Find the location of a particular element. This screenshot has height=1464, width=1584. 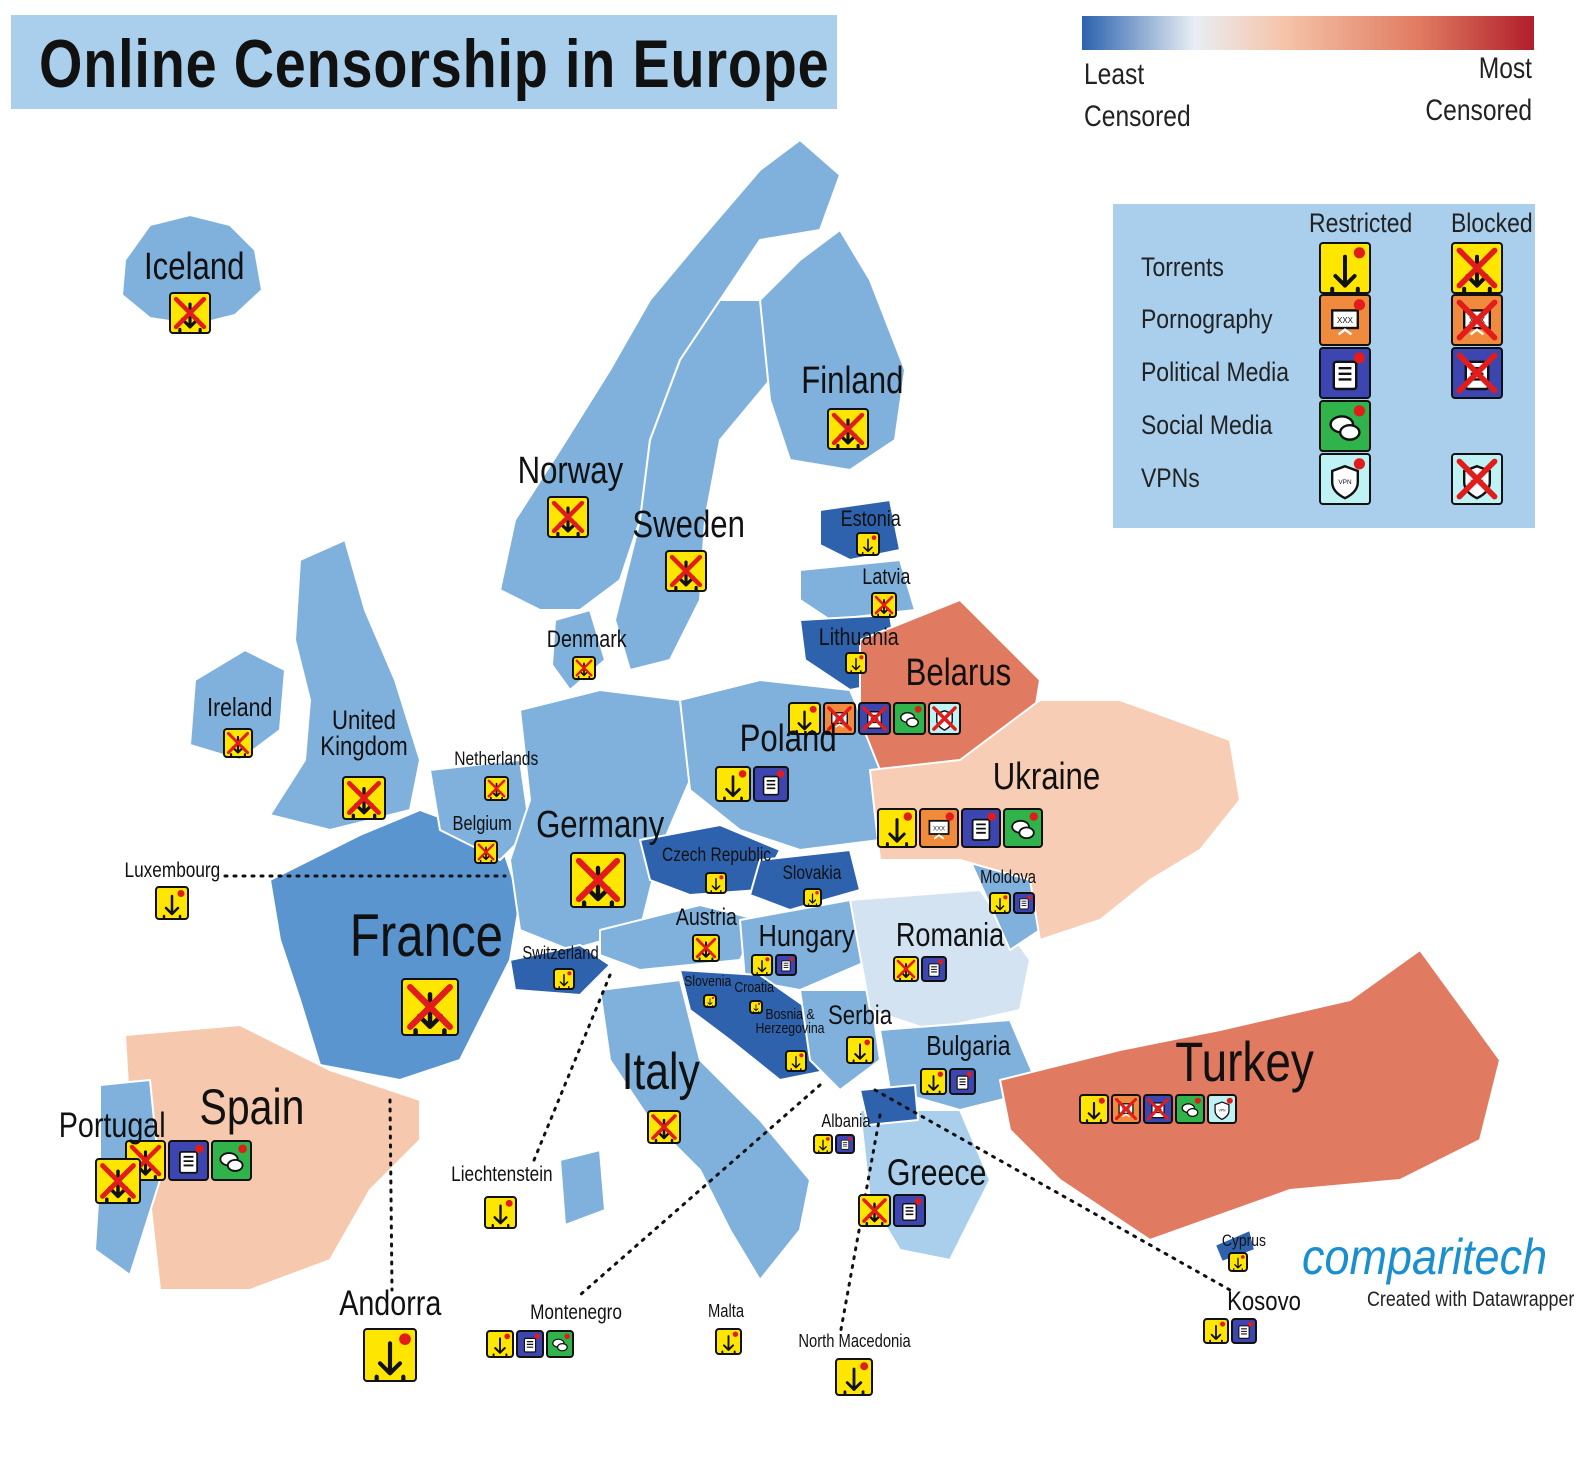

icon-row-belgium is located at coordinates (486, 852).